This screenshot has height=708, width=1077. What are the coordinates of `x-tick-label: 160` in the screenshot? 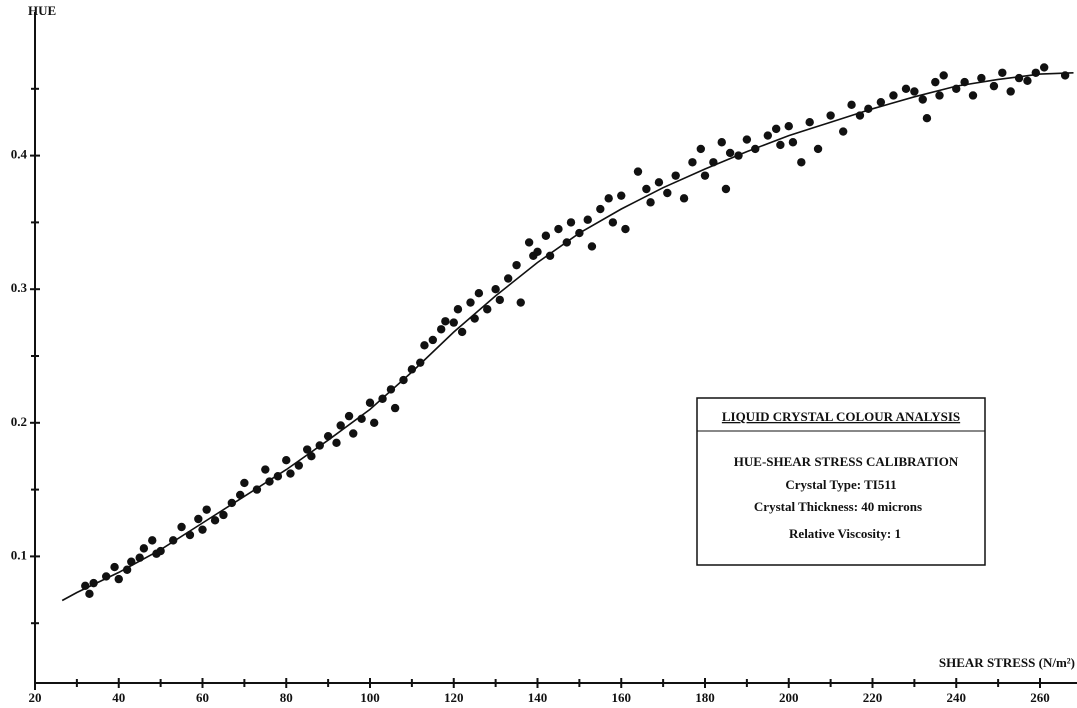 It's located at (622, 697).